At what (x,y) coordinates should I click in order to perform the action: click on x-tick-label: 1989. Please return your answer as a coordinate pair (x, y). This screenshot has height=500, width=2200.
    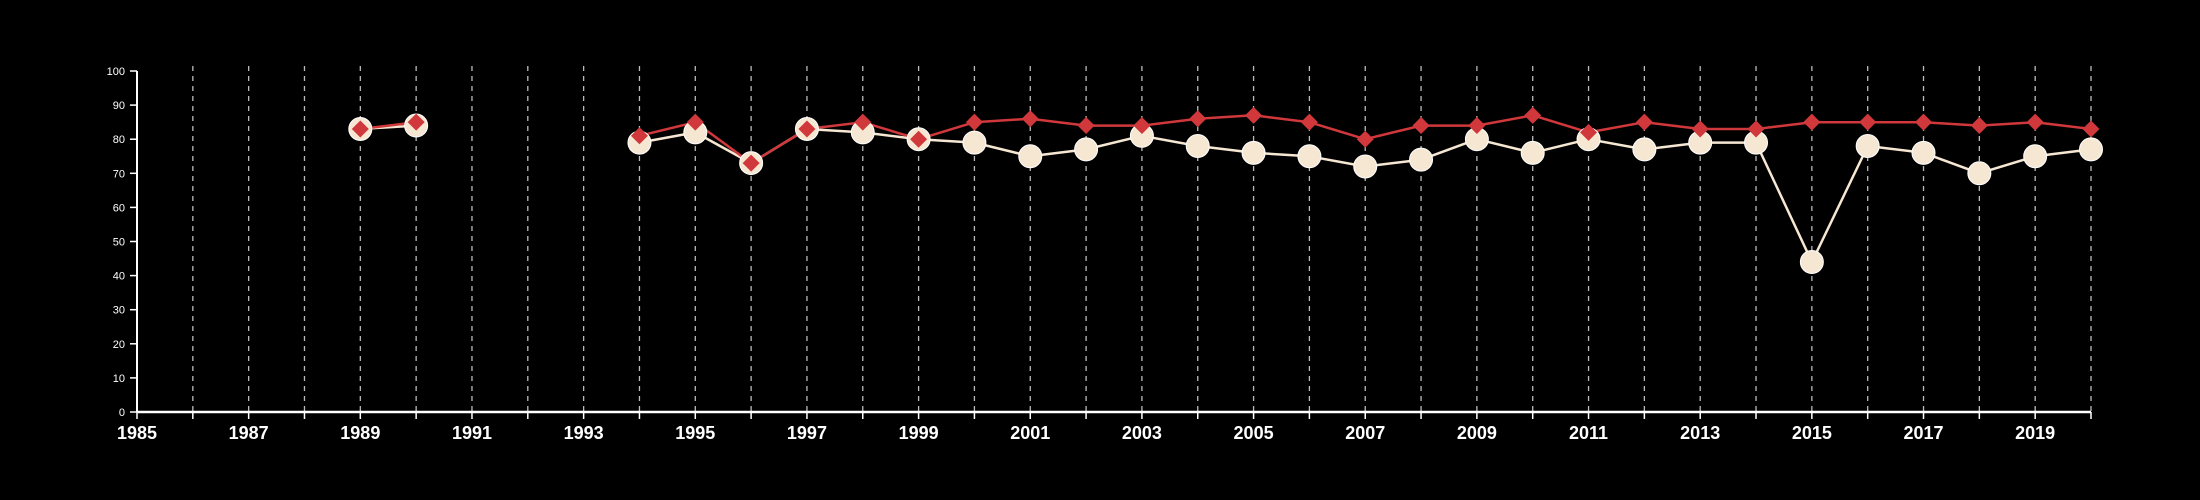
    Looking at the image, I should click on (360, 433).